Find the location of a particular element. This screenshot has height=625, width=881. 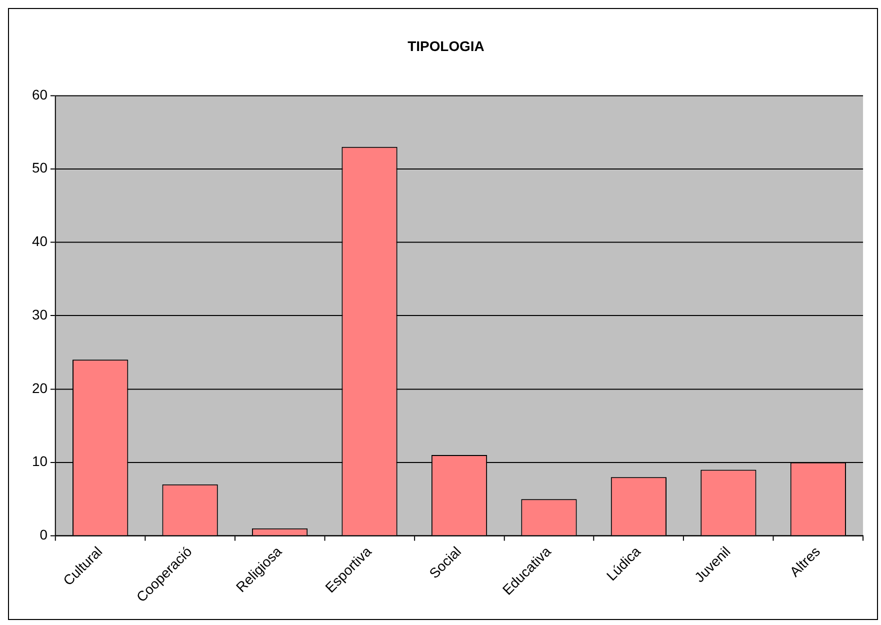

y-tick-label: 40 is located at coordinates (40, 241).